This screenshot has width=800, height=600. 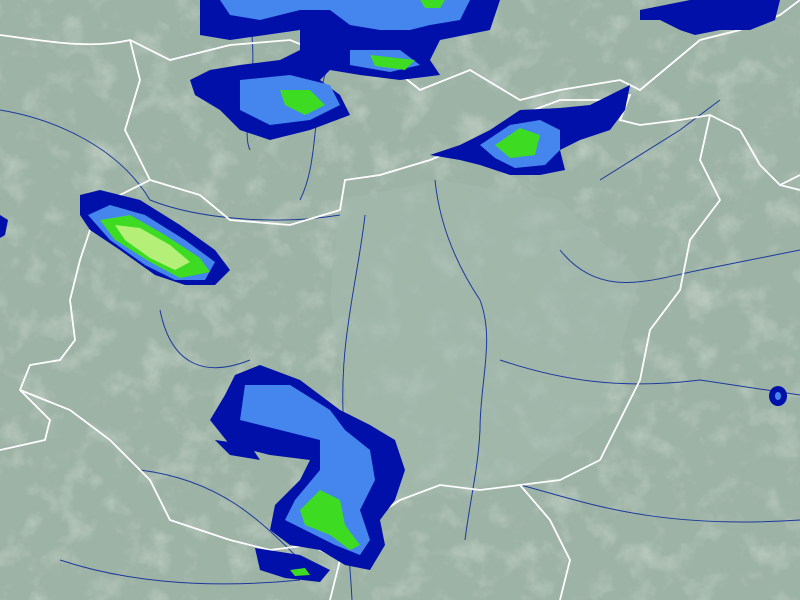 I want to click on precip-cell-west, so click(x=155, y=237).